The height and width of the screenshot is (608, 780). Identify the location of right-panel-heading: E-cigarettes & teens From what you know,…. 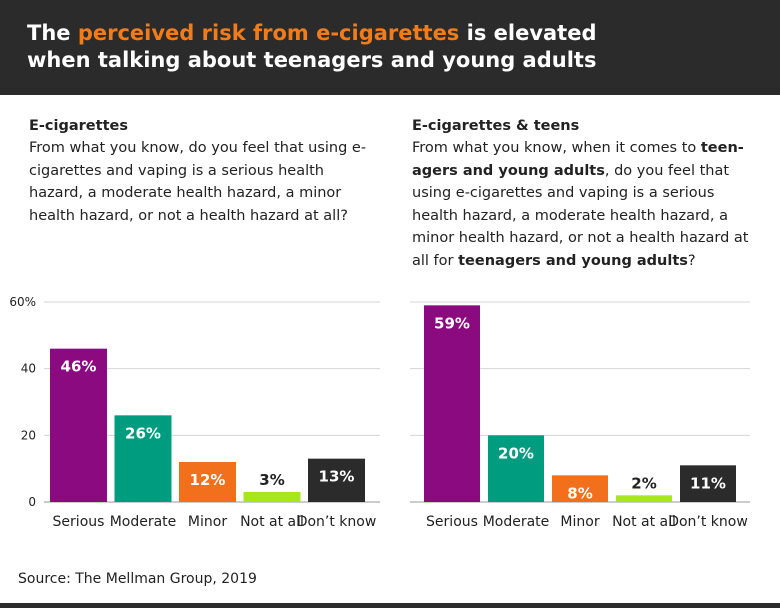
(584, 194).